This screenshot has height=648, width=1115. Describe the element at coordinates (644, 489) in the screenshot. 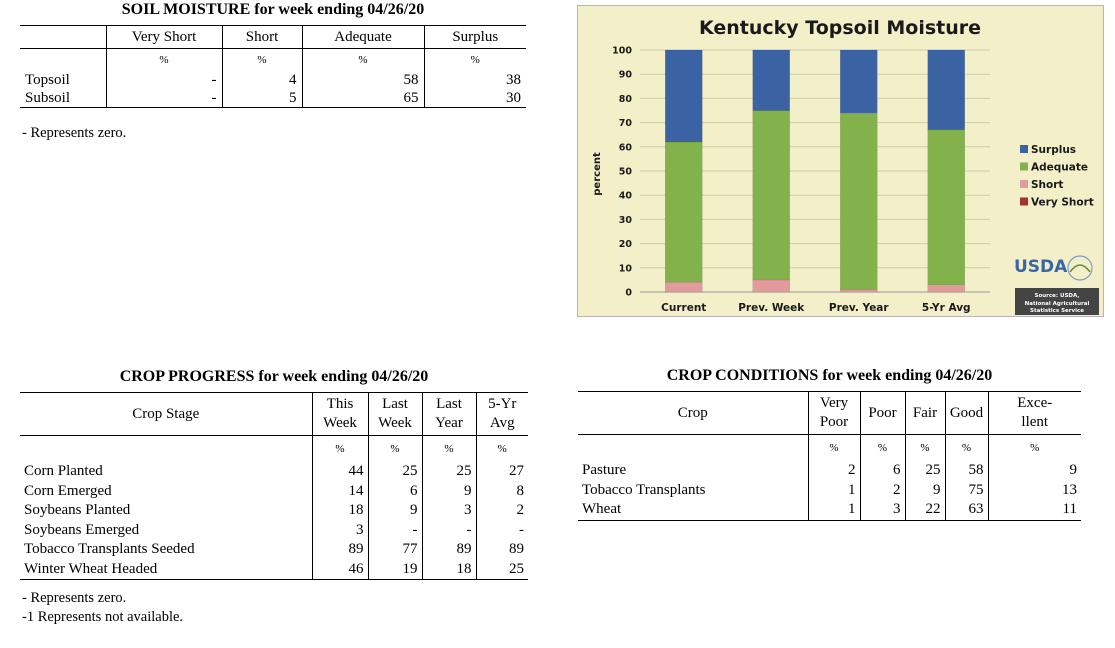

I see `row-label: Tobacco Transplants` at that location.